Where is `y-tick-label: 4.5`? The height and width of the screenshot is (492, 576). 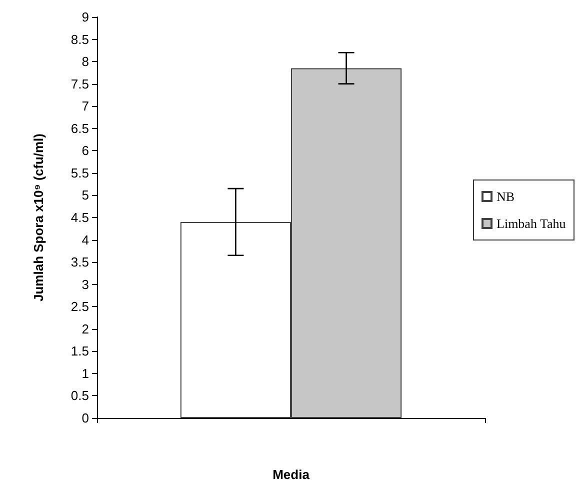 y-tick-label: 4.5 is located at coordinates (79, 217).